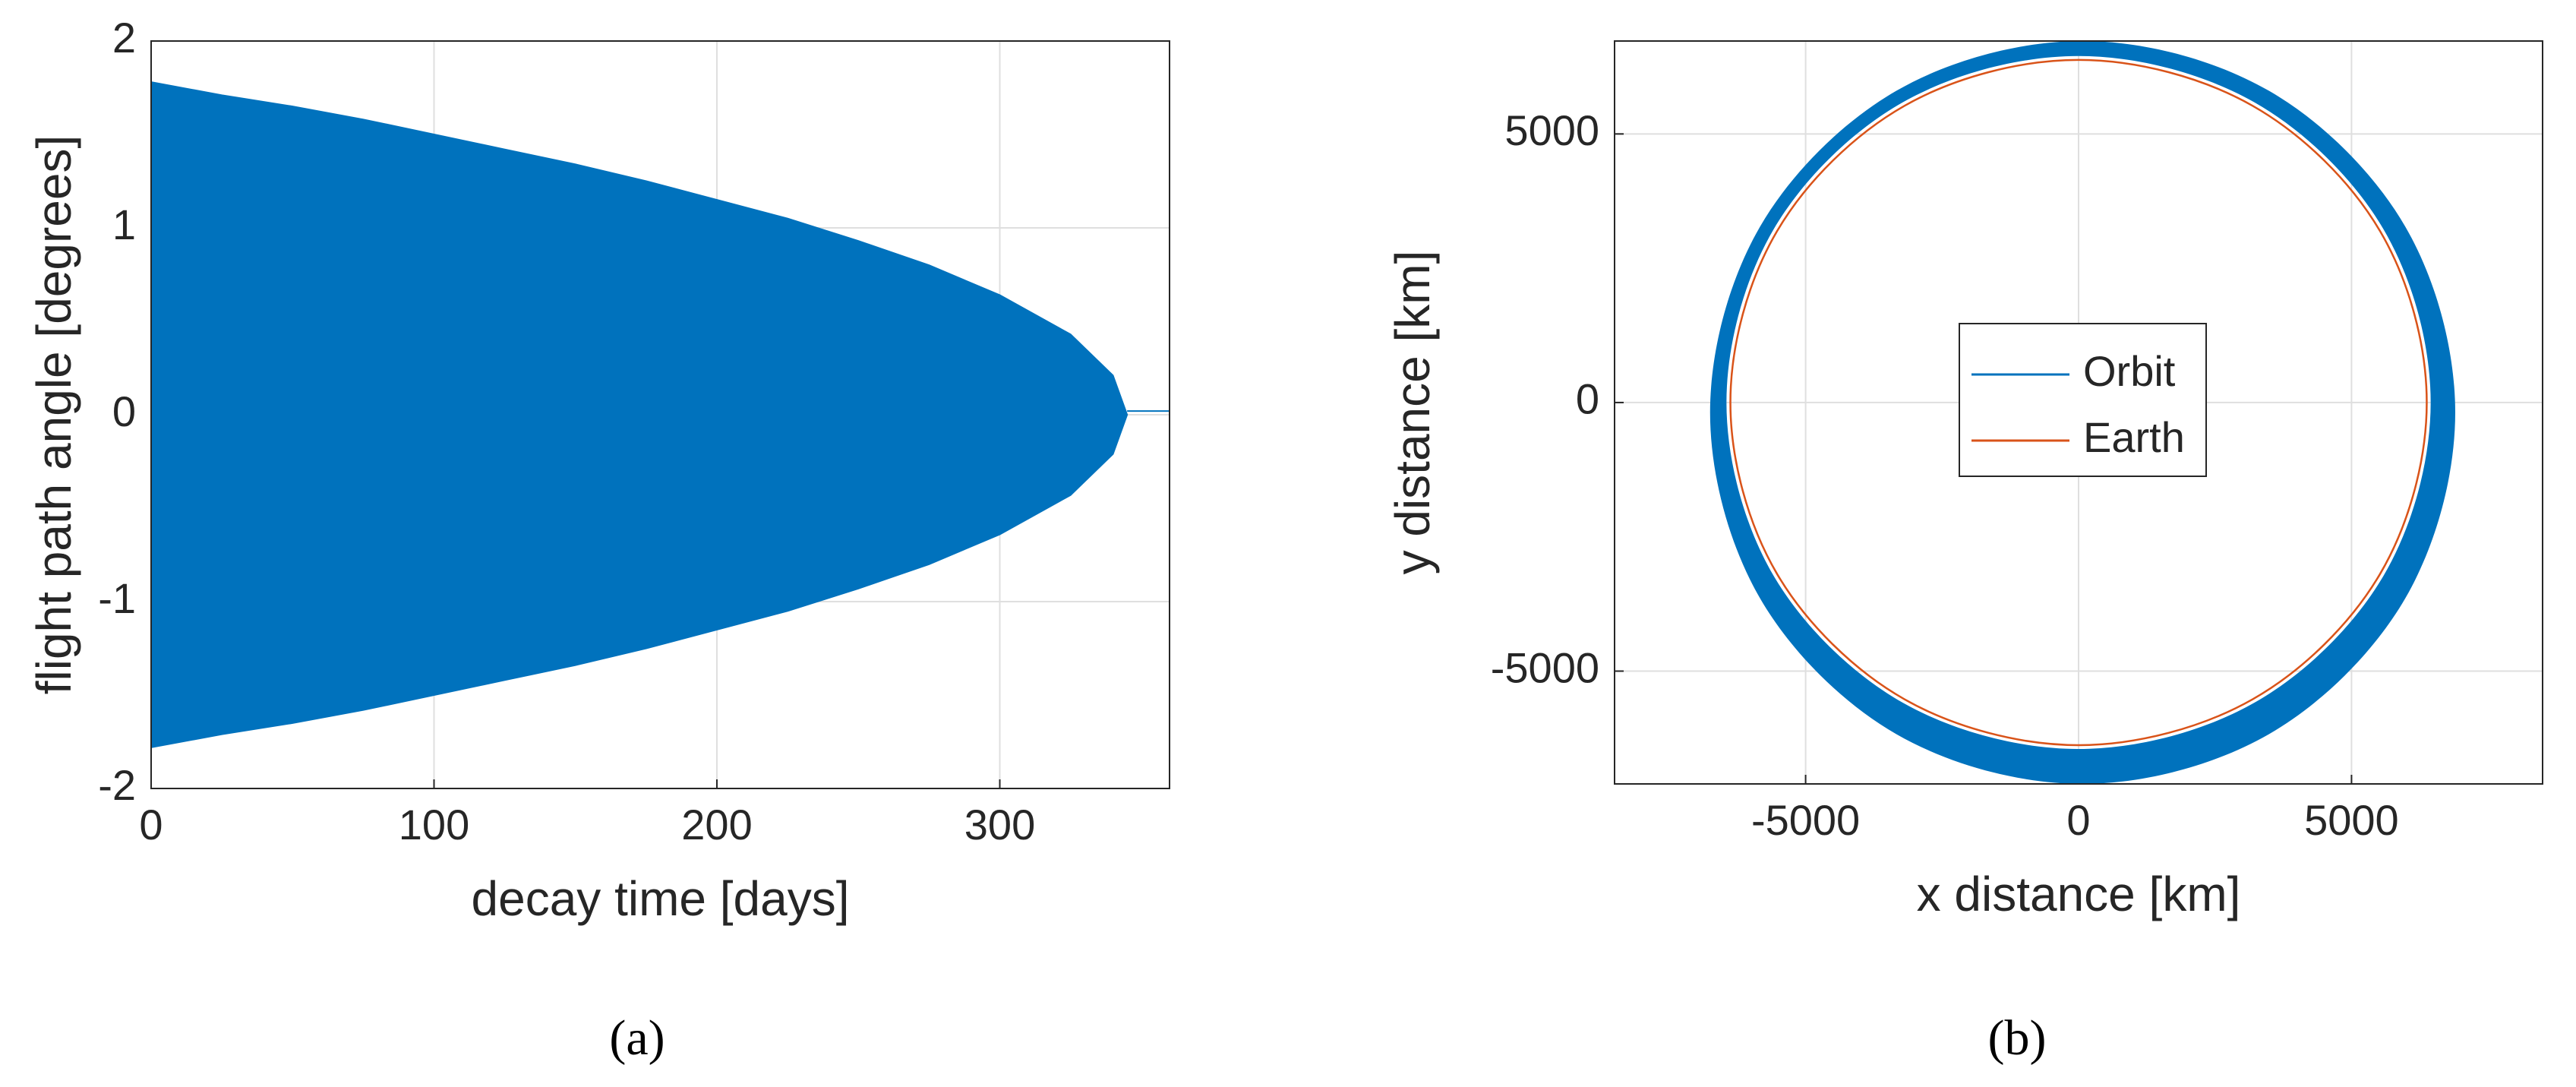 This screenshot has height=1087, width=2576. What do you see at coordinates (117, 785) in the screenshot?
I see `y-tick-label: -2` at bounding box center [117, 785].